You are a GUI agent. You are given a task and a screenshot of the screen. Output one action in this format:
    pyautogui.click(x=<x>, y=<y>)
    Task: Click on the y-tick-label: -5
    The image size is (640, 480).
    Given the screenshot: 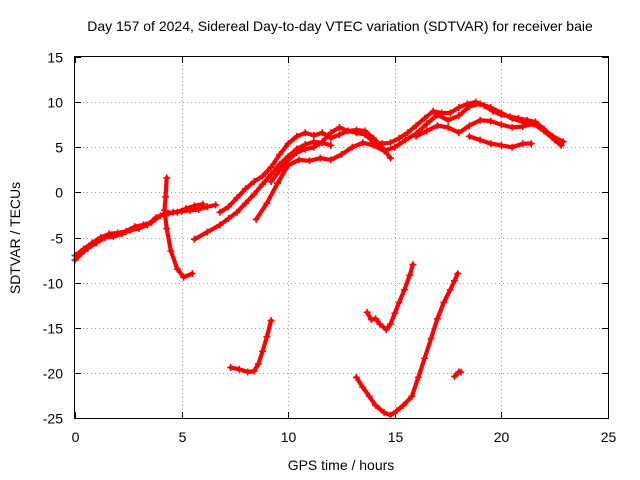 What is the action you would take?
    pyautogui.click(x=57, y=239)
    